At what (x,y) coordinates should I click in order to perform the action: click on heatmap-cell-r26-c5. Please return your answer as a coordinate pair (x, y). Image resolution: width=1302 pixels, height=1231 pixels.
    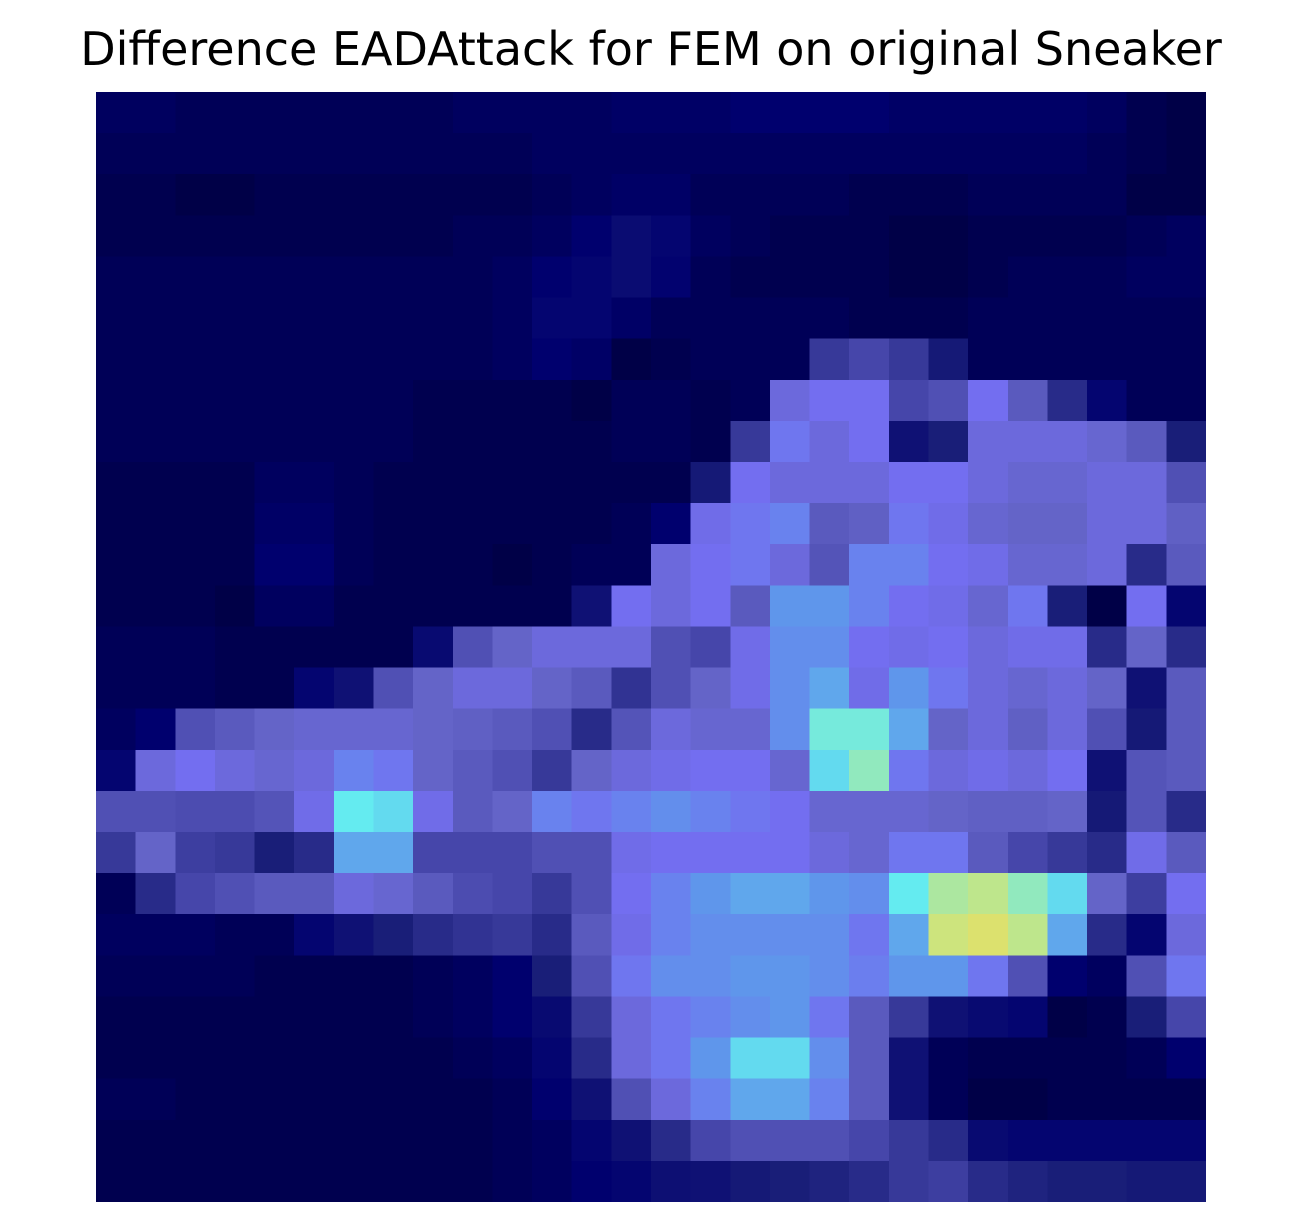
    Looking at the image, I should click on (314, 1181).